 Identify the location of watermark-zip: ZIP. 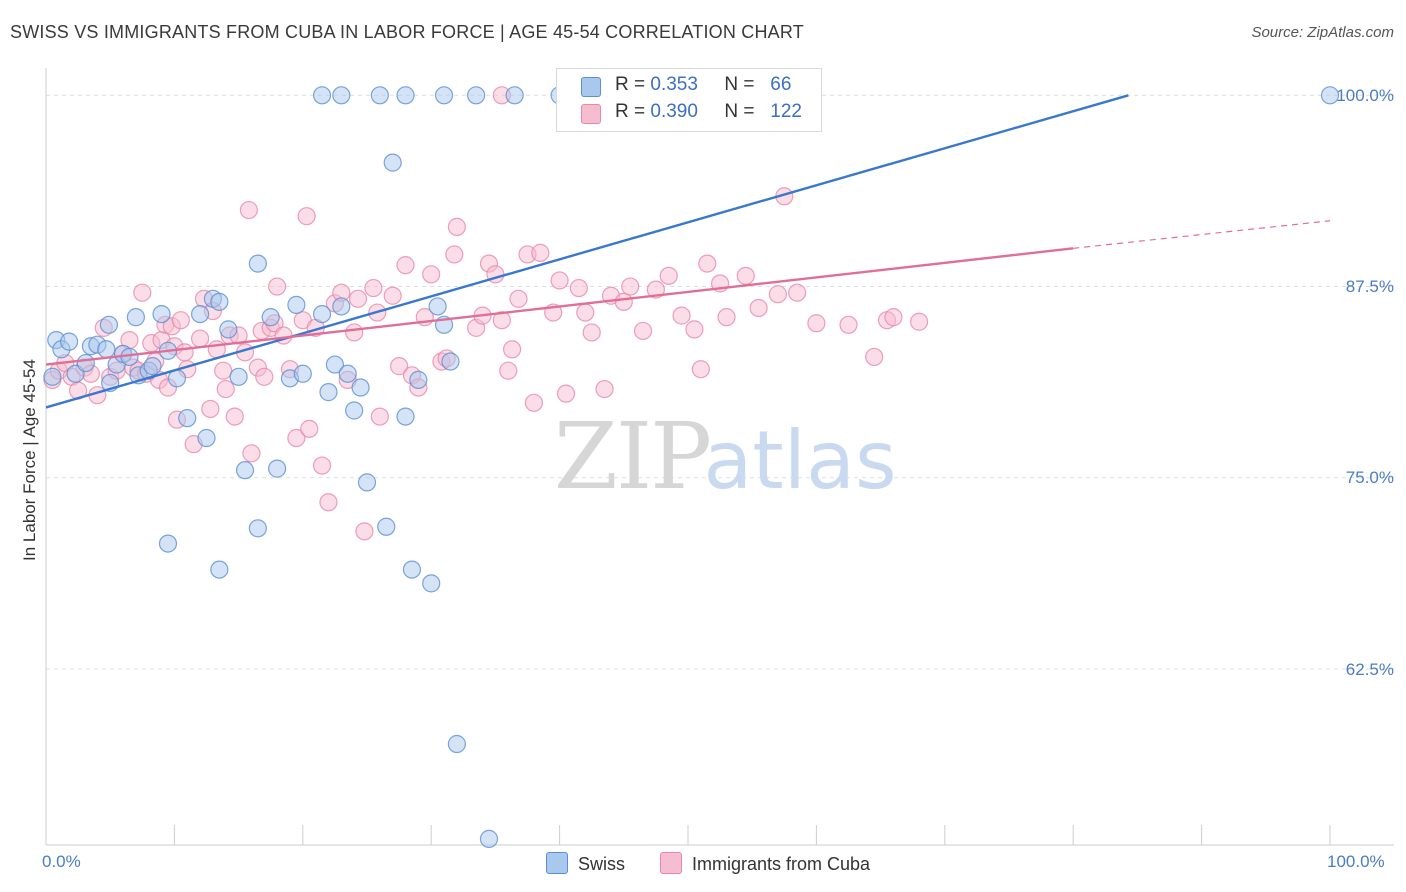
(632, 456).